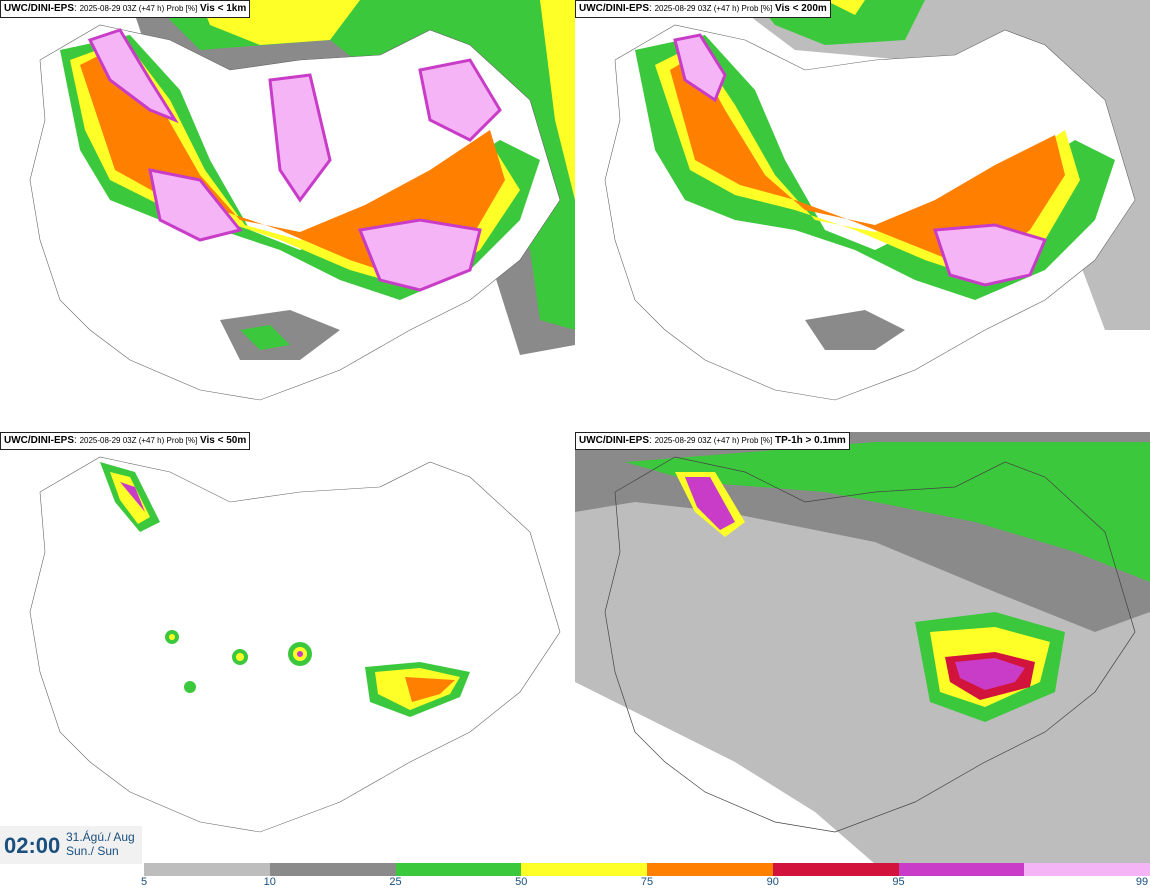  What do you see at coordinates (395, 882) in the screenshot?
I see `colorbar-tick-label: 25` at bounding box center [395, 882].